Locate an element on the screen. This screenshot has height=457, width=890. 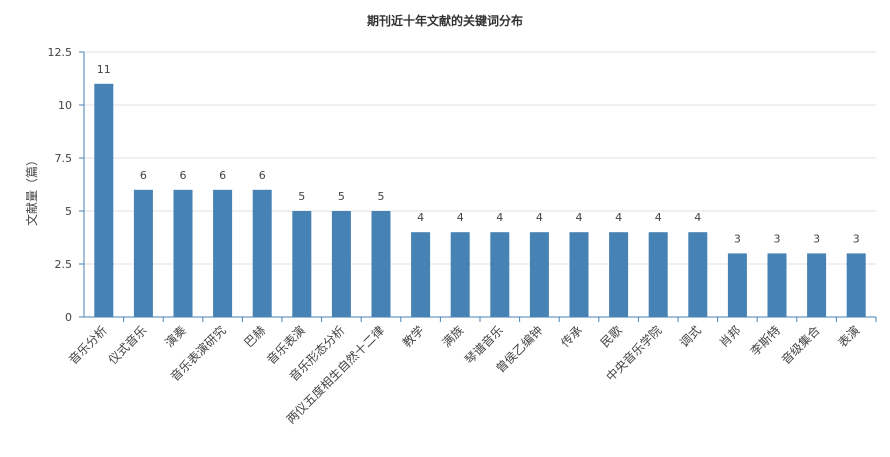
data-label: 11 is located at coordinates (104, 69).